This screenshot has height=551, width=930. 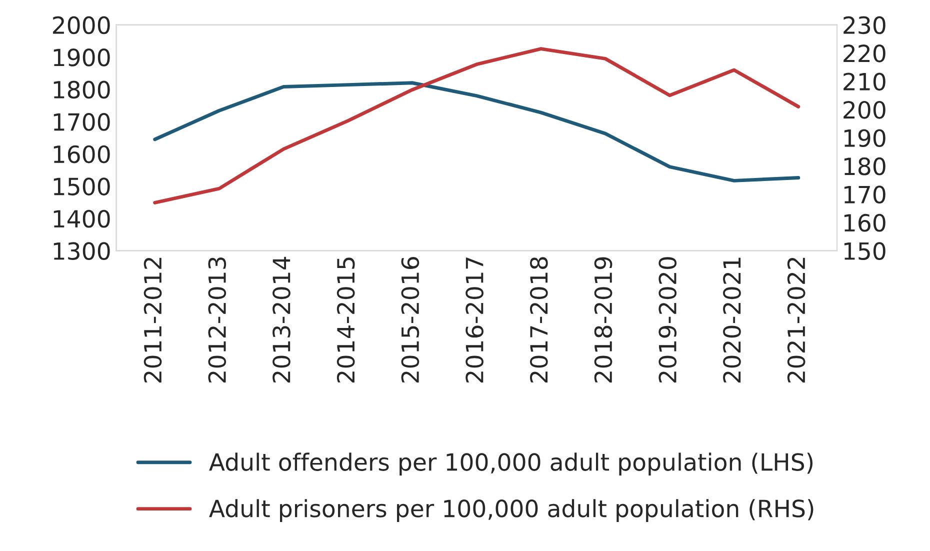 What do you see at coordinates (81, 25) in the screenshot?
I see `y-tick-label: 2000` at bounding box center [81, 25].